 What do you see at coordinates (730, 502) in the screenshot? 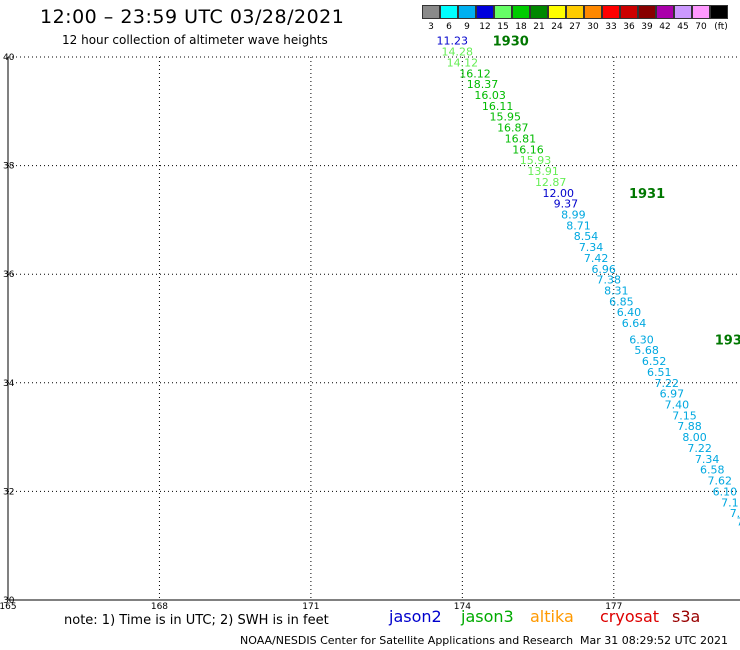
I see `wave-height-value: 7.1` at bounding box center [730, 502].